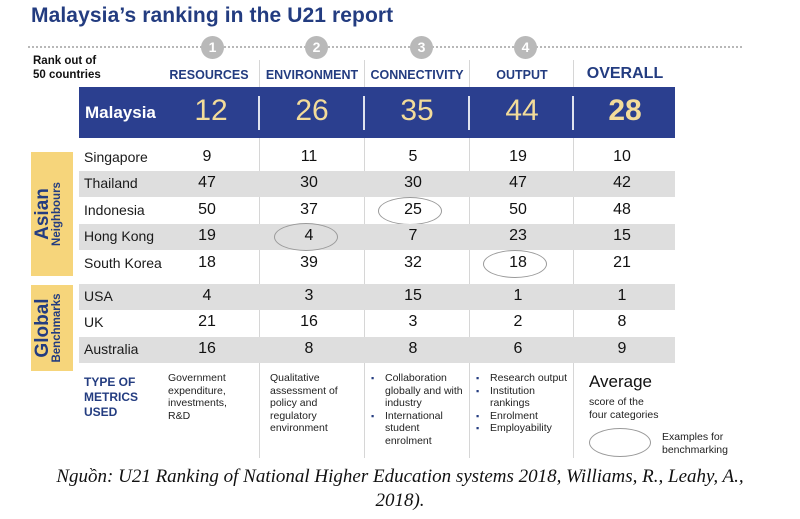 The image size is (800, 519). Describe the element at coordinates (101, 412) in the screenshot. I see `metrics-label-line: USED` at that location.